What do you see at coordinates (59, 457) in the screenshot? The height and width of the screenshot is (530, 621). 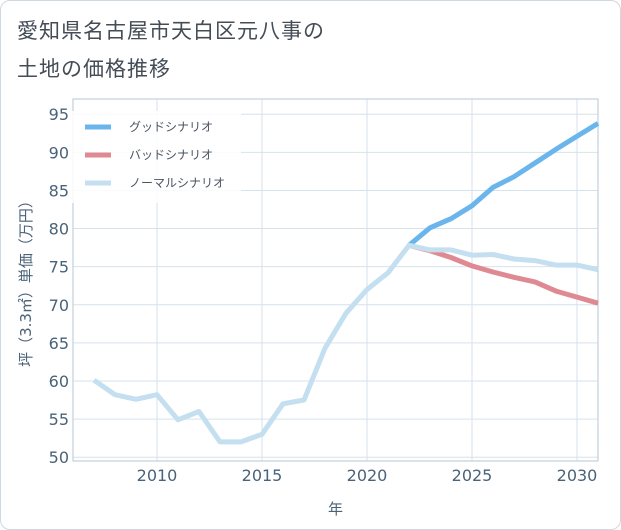 I see `y-tick-label: 50` at bounding box center [59, 457].